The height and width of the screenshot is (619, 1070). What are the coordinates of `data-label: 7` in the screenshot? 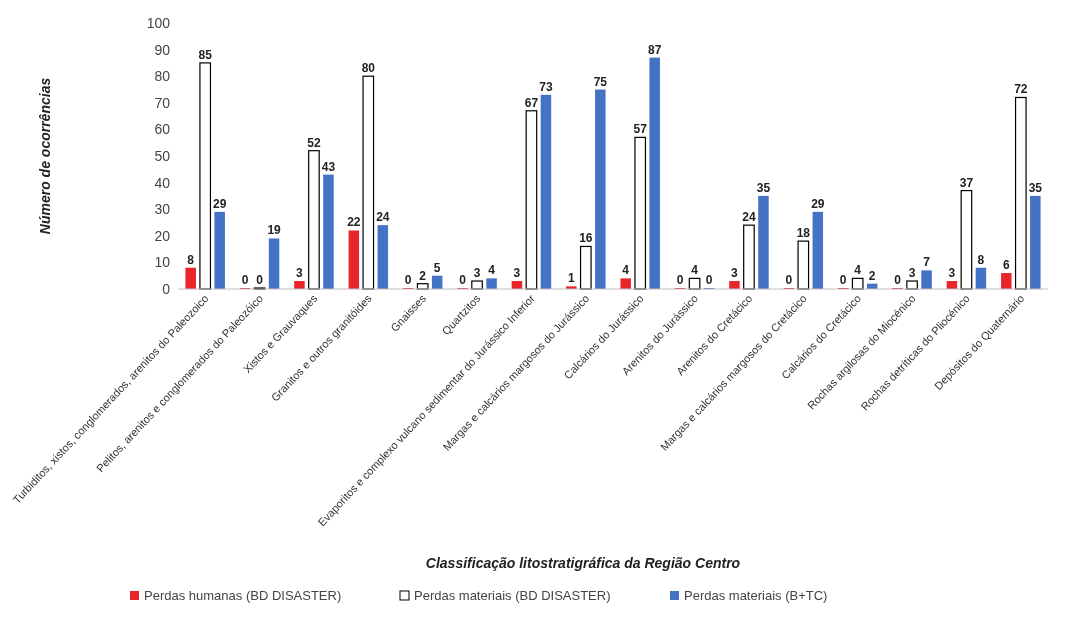 It's located at (927, 262).